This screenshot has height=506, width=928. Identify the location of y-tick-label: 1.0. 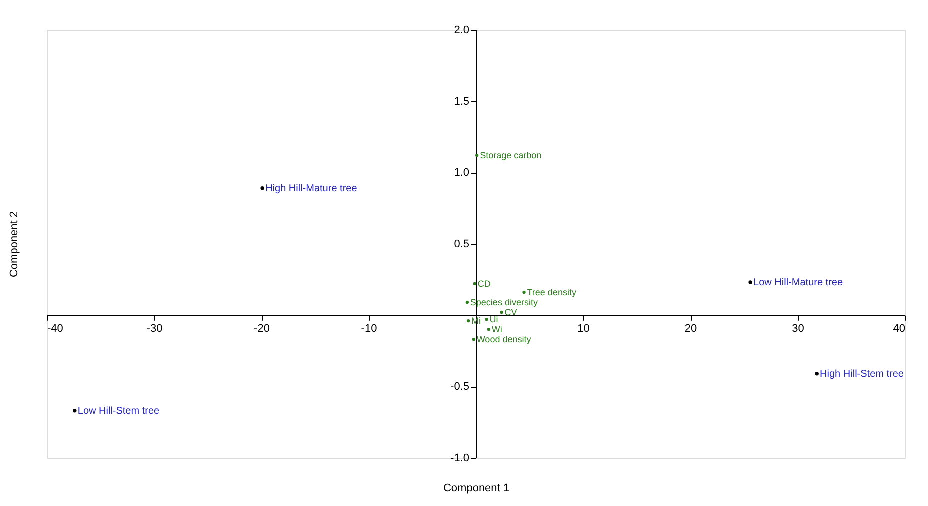
(462, 173).